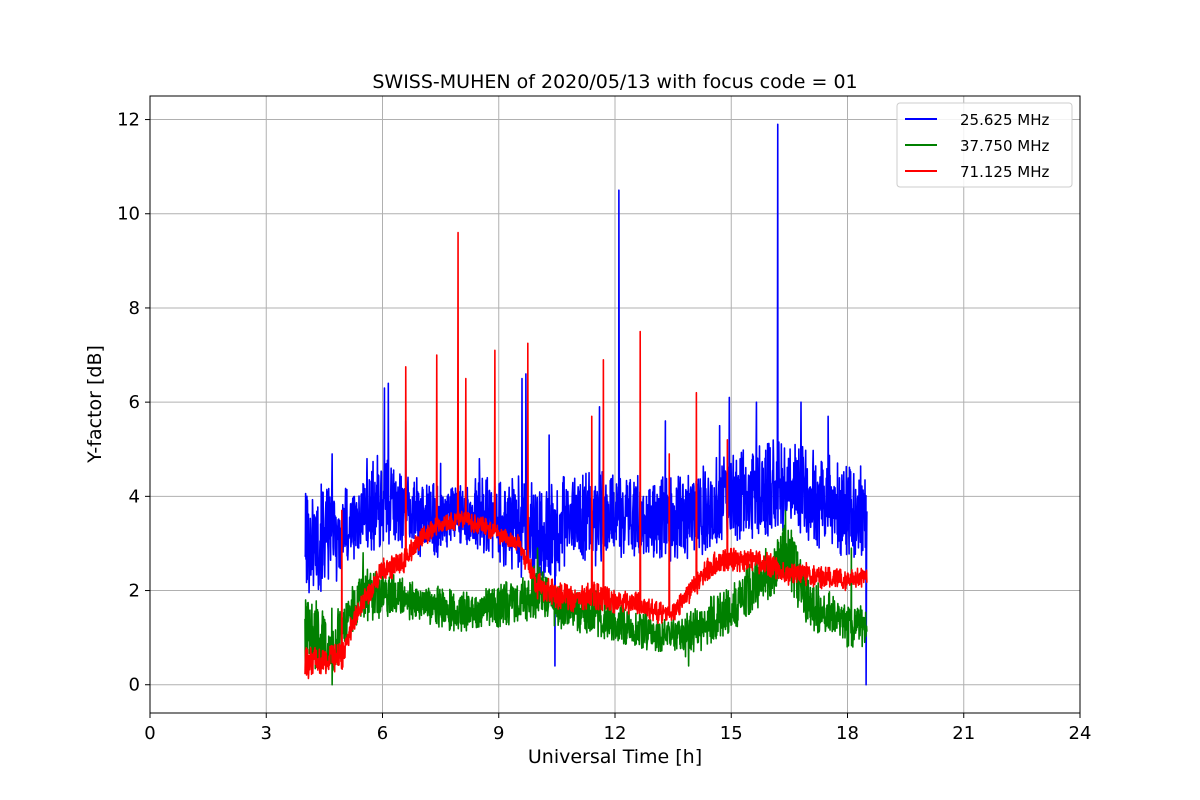 Image resolution: width=1200 pixels, height=800 pixels. Describe the element at coordinates (134, 496) in the screenshot. I see `y-tick-label: 4` at that location.